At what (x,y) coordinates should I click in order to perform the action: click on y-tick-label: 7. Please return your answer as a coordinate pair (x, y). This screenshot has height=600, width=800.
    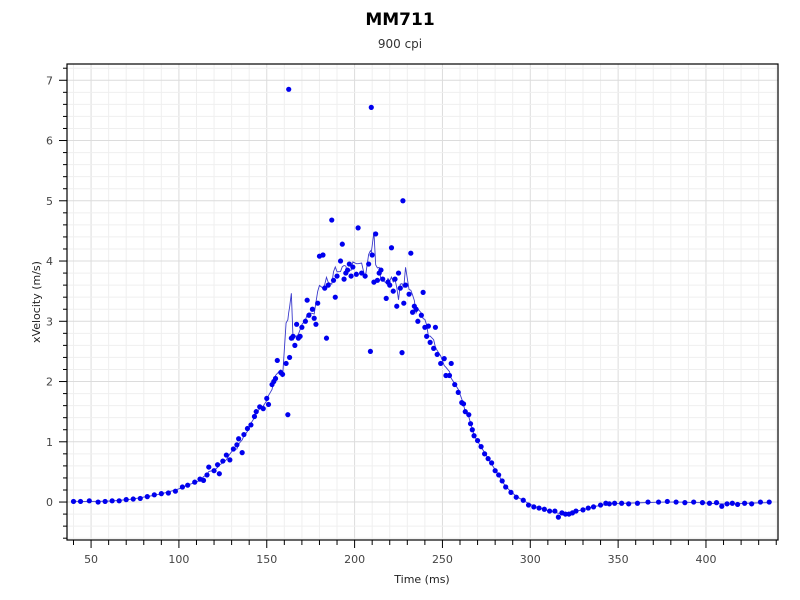
    Looking at the image, I should click on (49, 80).